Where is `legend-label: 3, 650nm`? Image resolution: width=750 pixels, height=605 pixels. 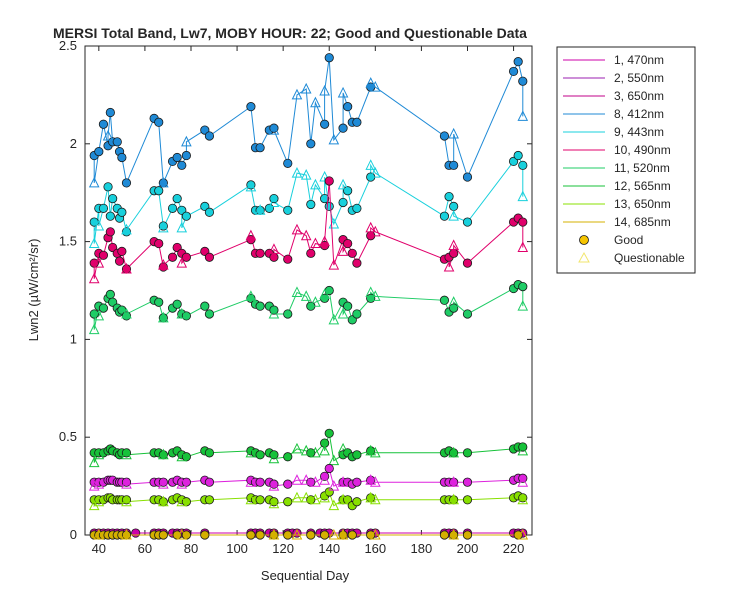 legend-label: 3, 650nm is located at coordinates (639, 96).